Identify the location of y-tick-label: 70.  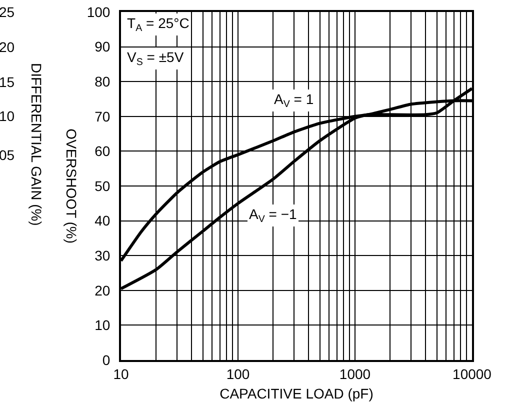
(102, 116).